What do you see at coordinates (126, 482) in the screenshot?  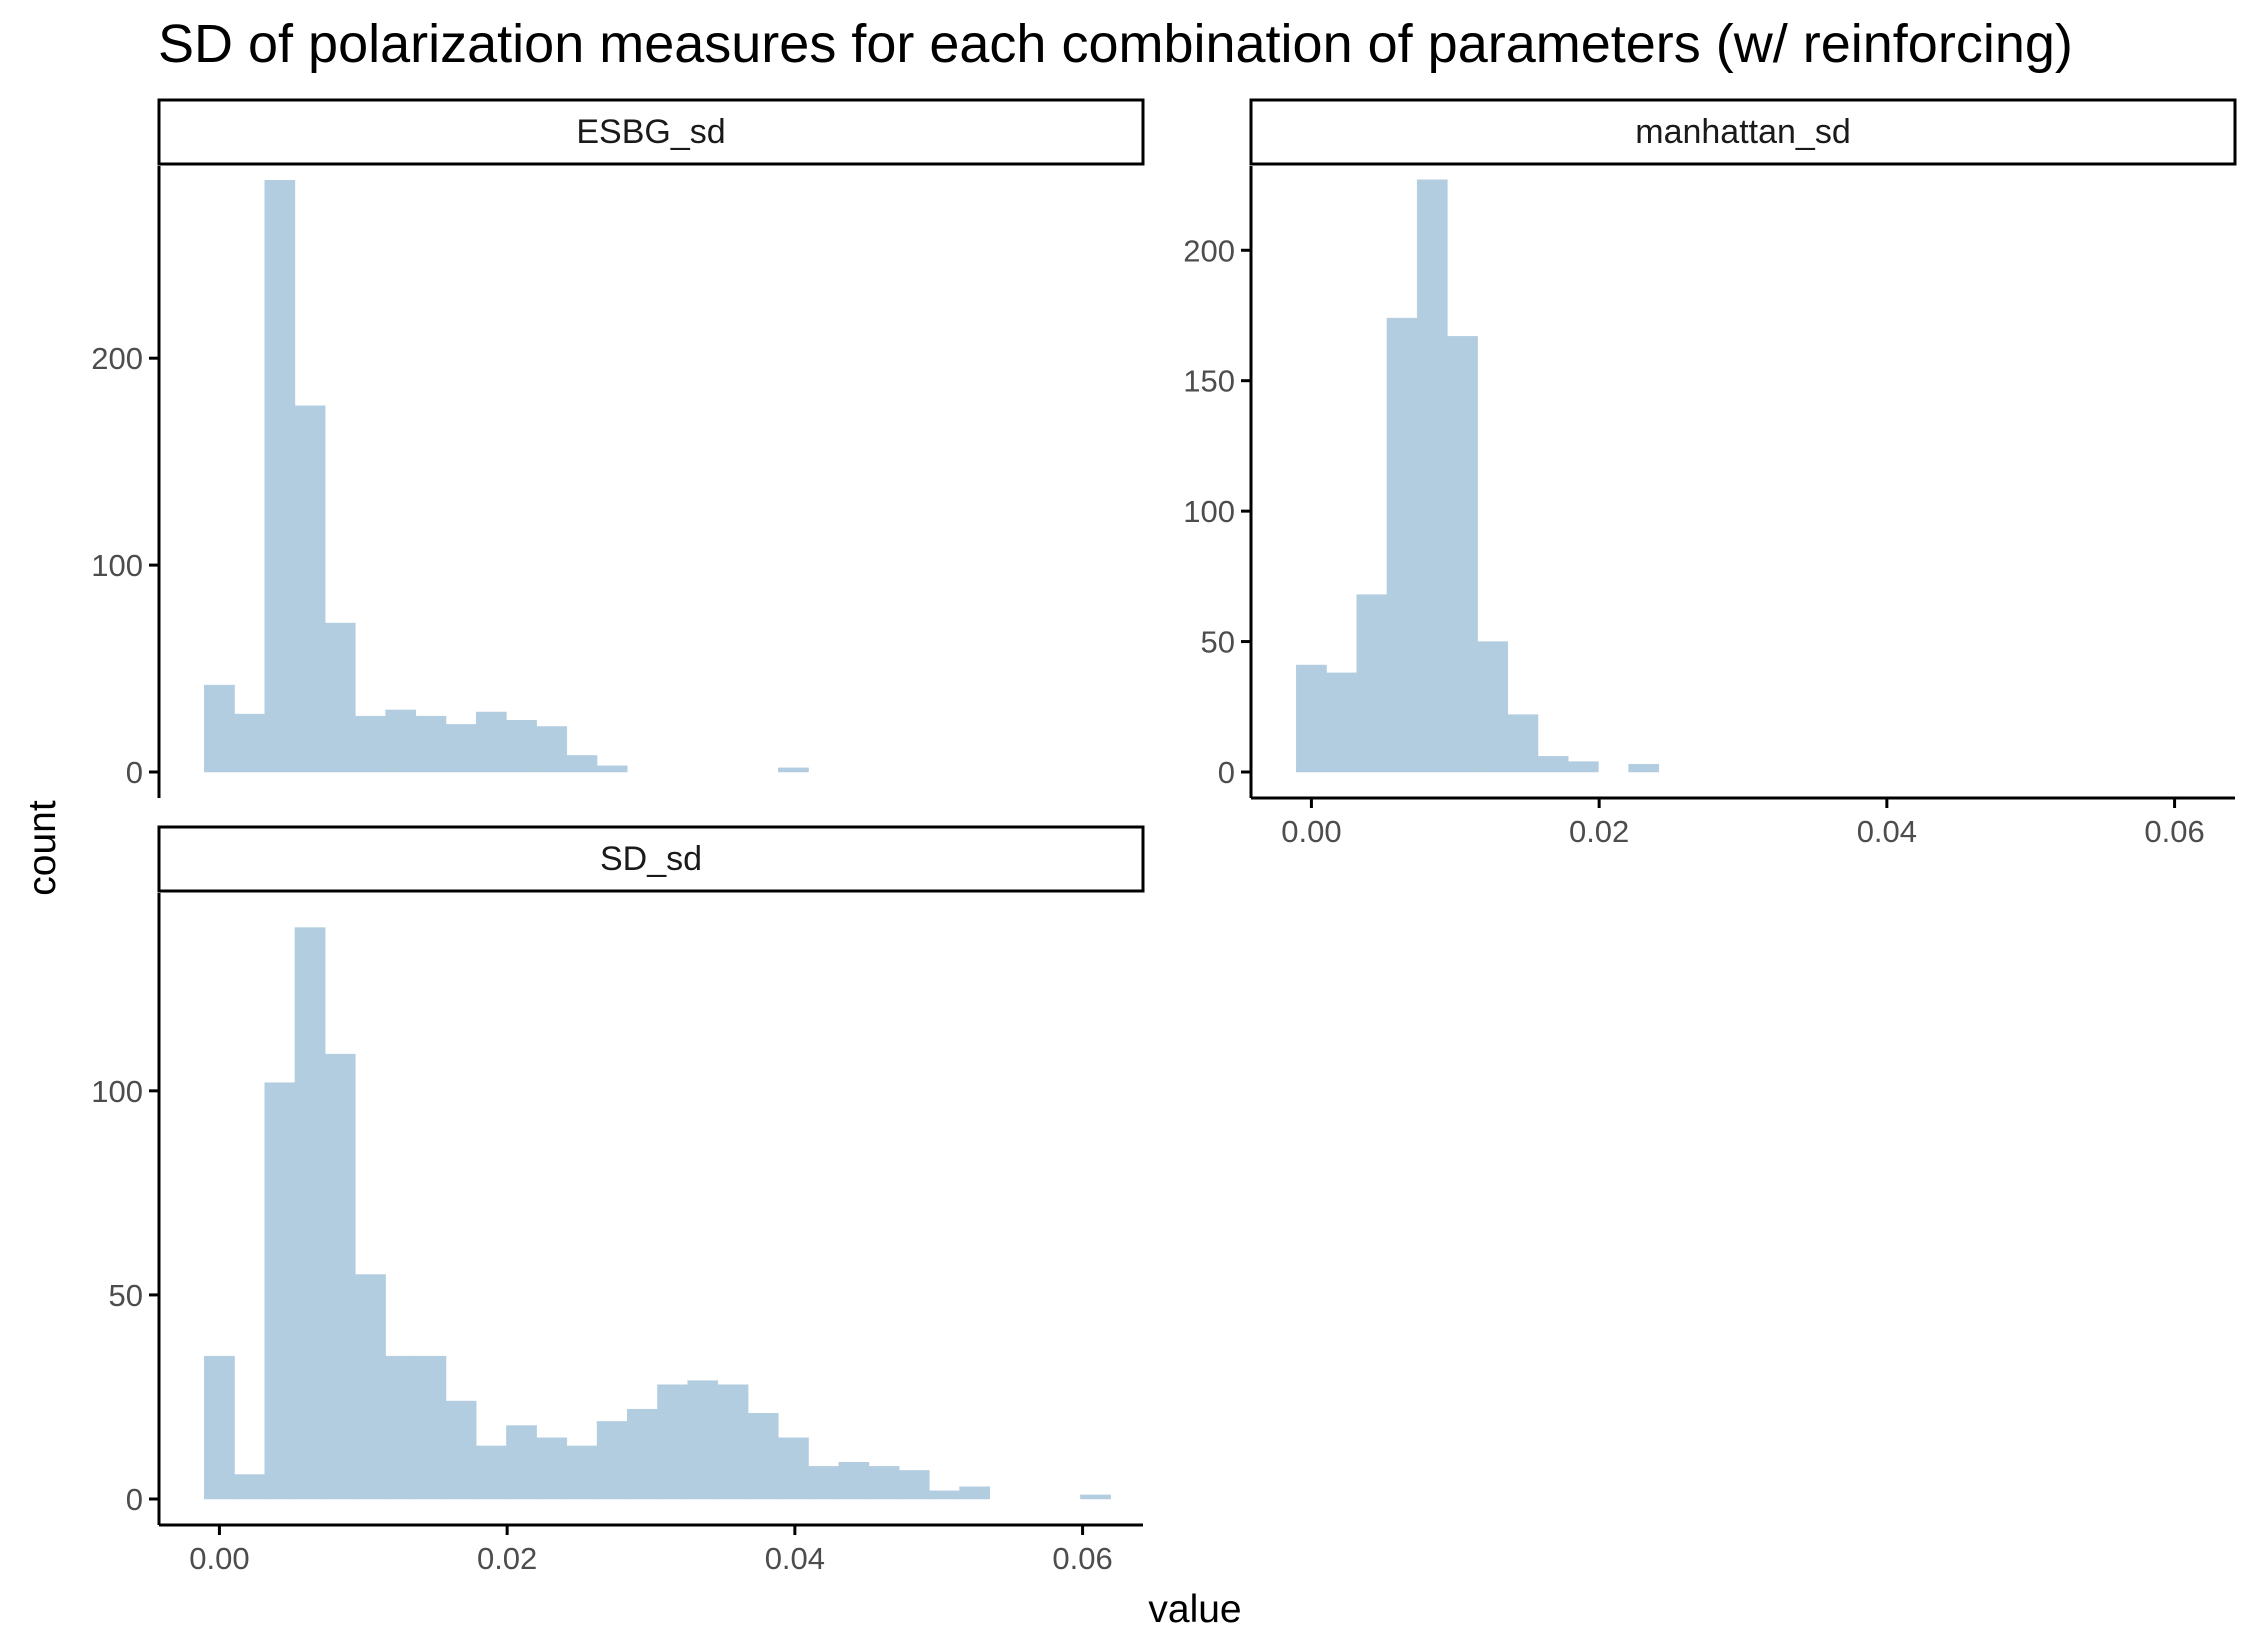 I see `y-axis-esbg-sd: 0 100 200` at bounding box center [126, 482].